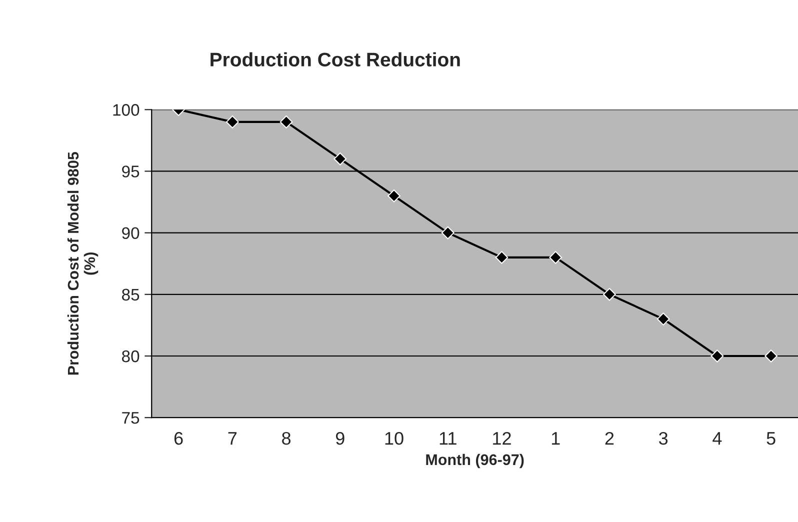 Image resolution: width=798 pixels, height=522 pixels. I want to click on x-tick-label: 6, so click(178, 438).